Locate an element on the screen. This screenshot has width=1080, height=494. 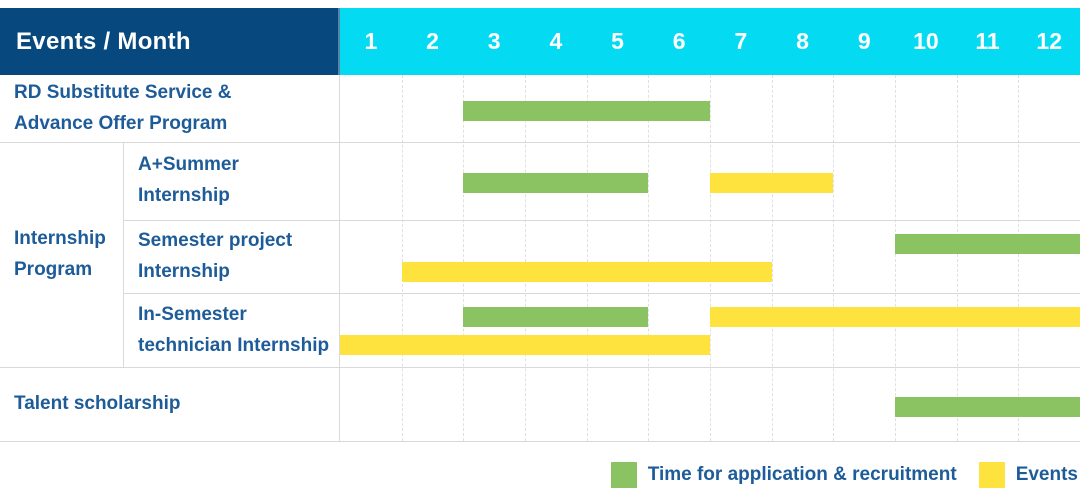
row-in-semester: In-Semester technician Internship is located at coordinates (602, 330).